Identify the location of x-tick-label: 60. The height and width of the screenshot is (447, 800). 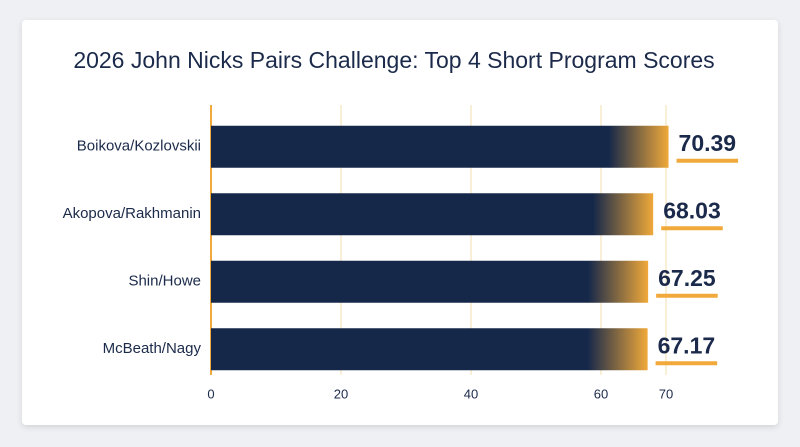
(601, 393).